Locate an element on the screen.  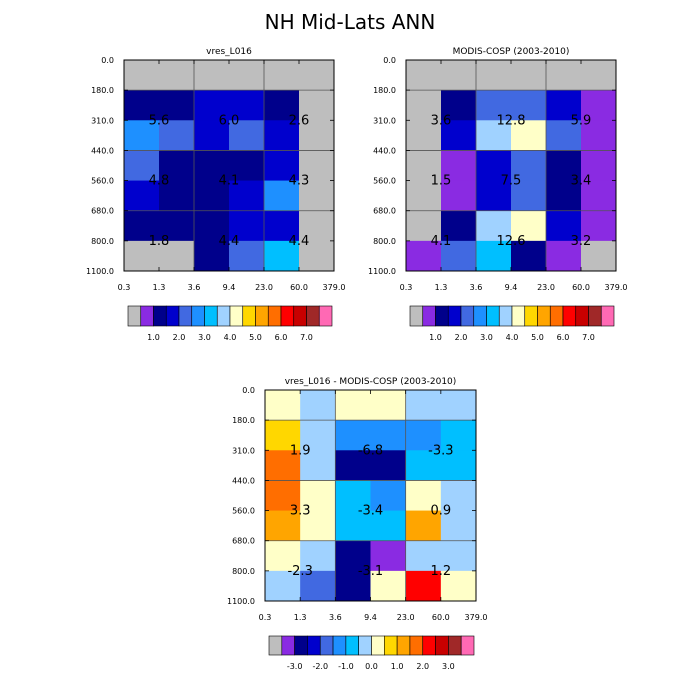
figure-title: NH Mid-Lats ANN is located at coordinates (350, 22).